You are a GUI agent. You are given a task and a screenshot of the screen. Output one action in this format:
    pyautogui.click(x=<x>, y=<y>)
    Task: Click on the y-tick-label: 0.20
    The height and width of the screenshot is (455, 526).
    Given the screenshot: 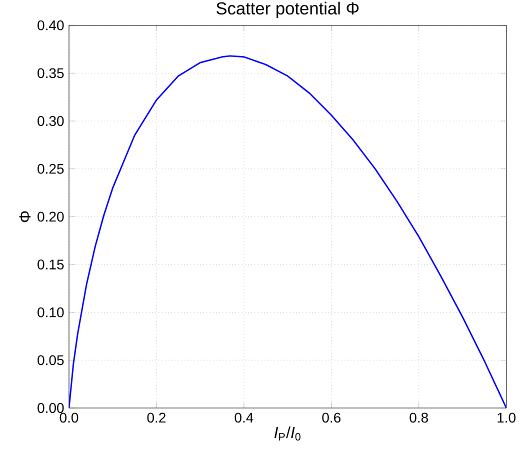 What is the action you would take?
    pyautogui.click(x=51, y=217)
    